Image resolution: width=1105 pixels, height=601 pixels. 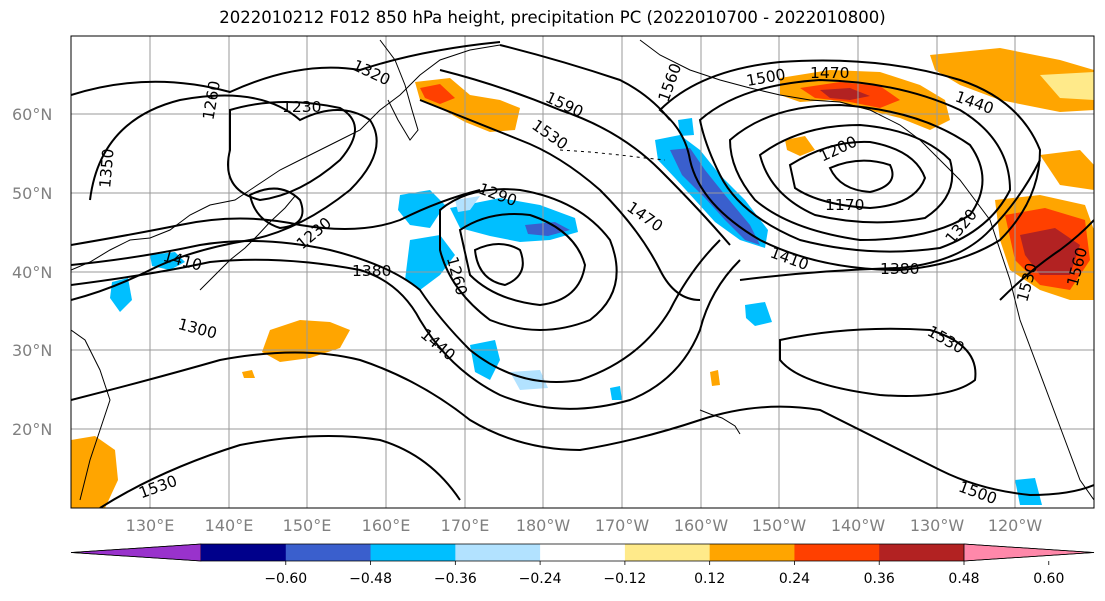 What do you see at coordinates (306, 341) in the screenshot?
I see `precip-area-north-pacific-west` at bounding box center [306, 341].